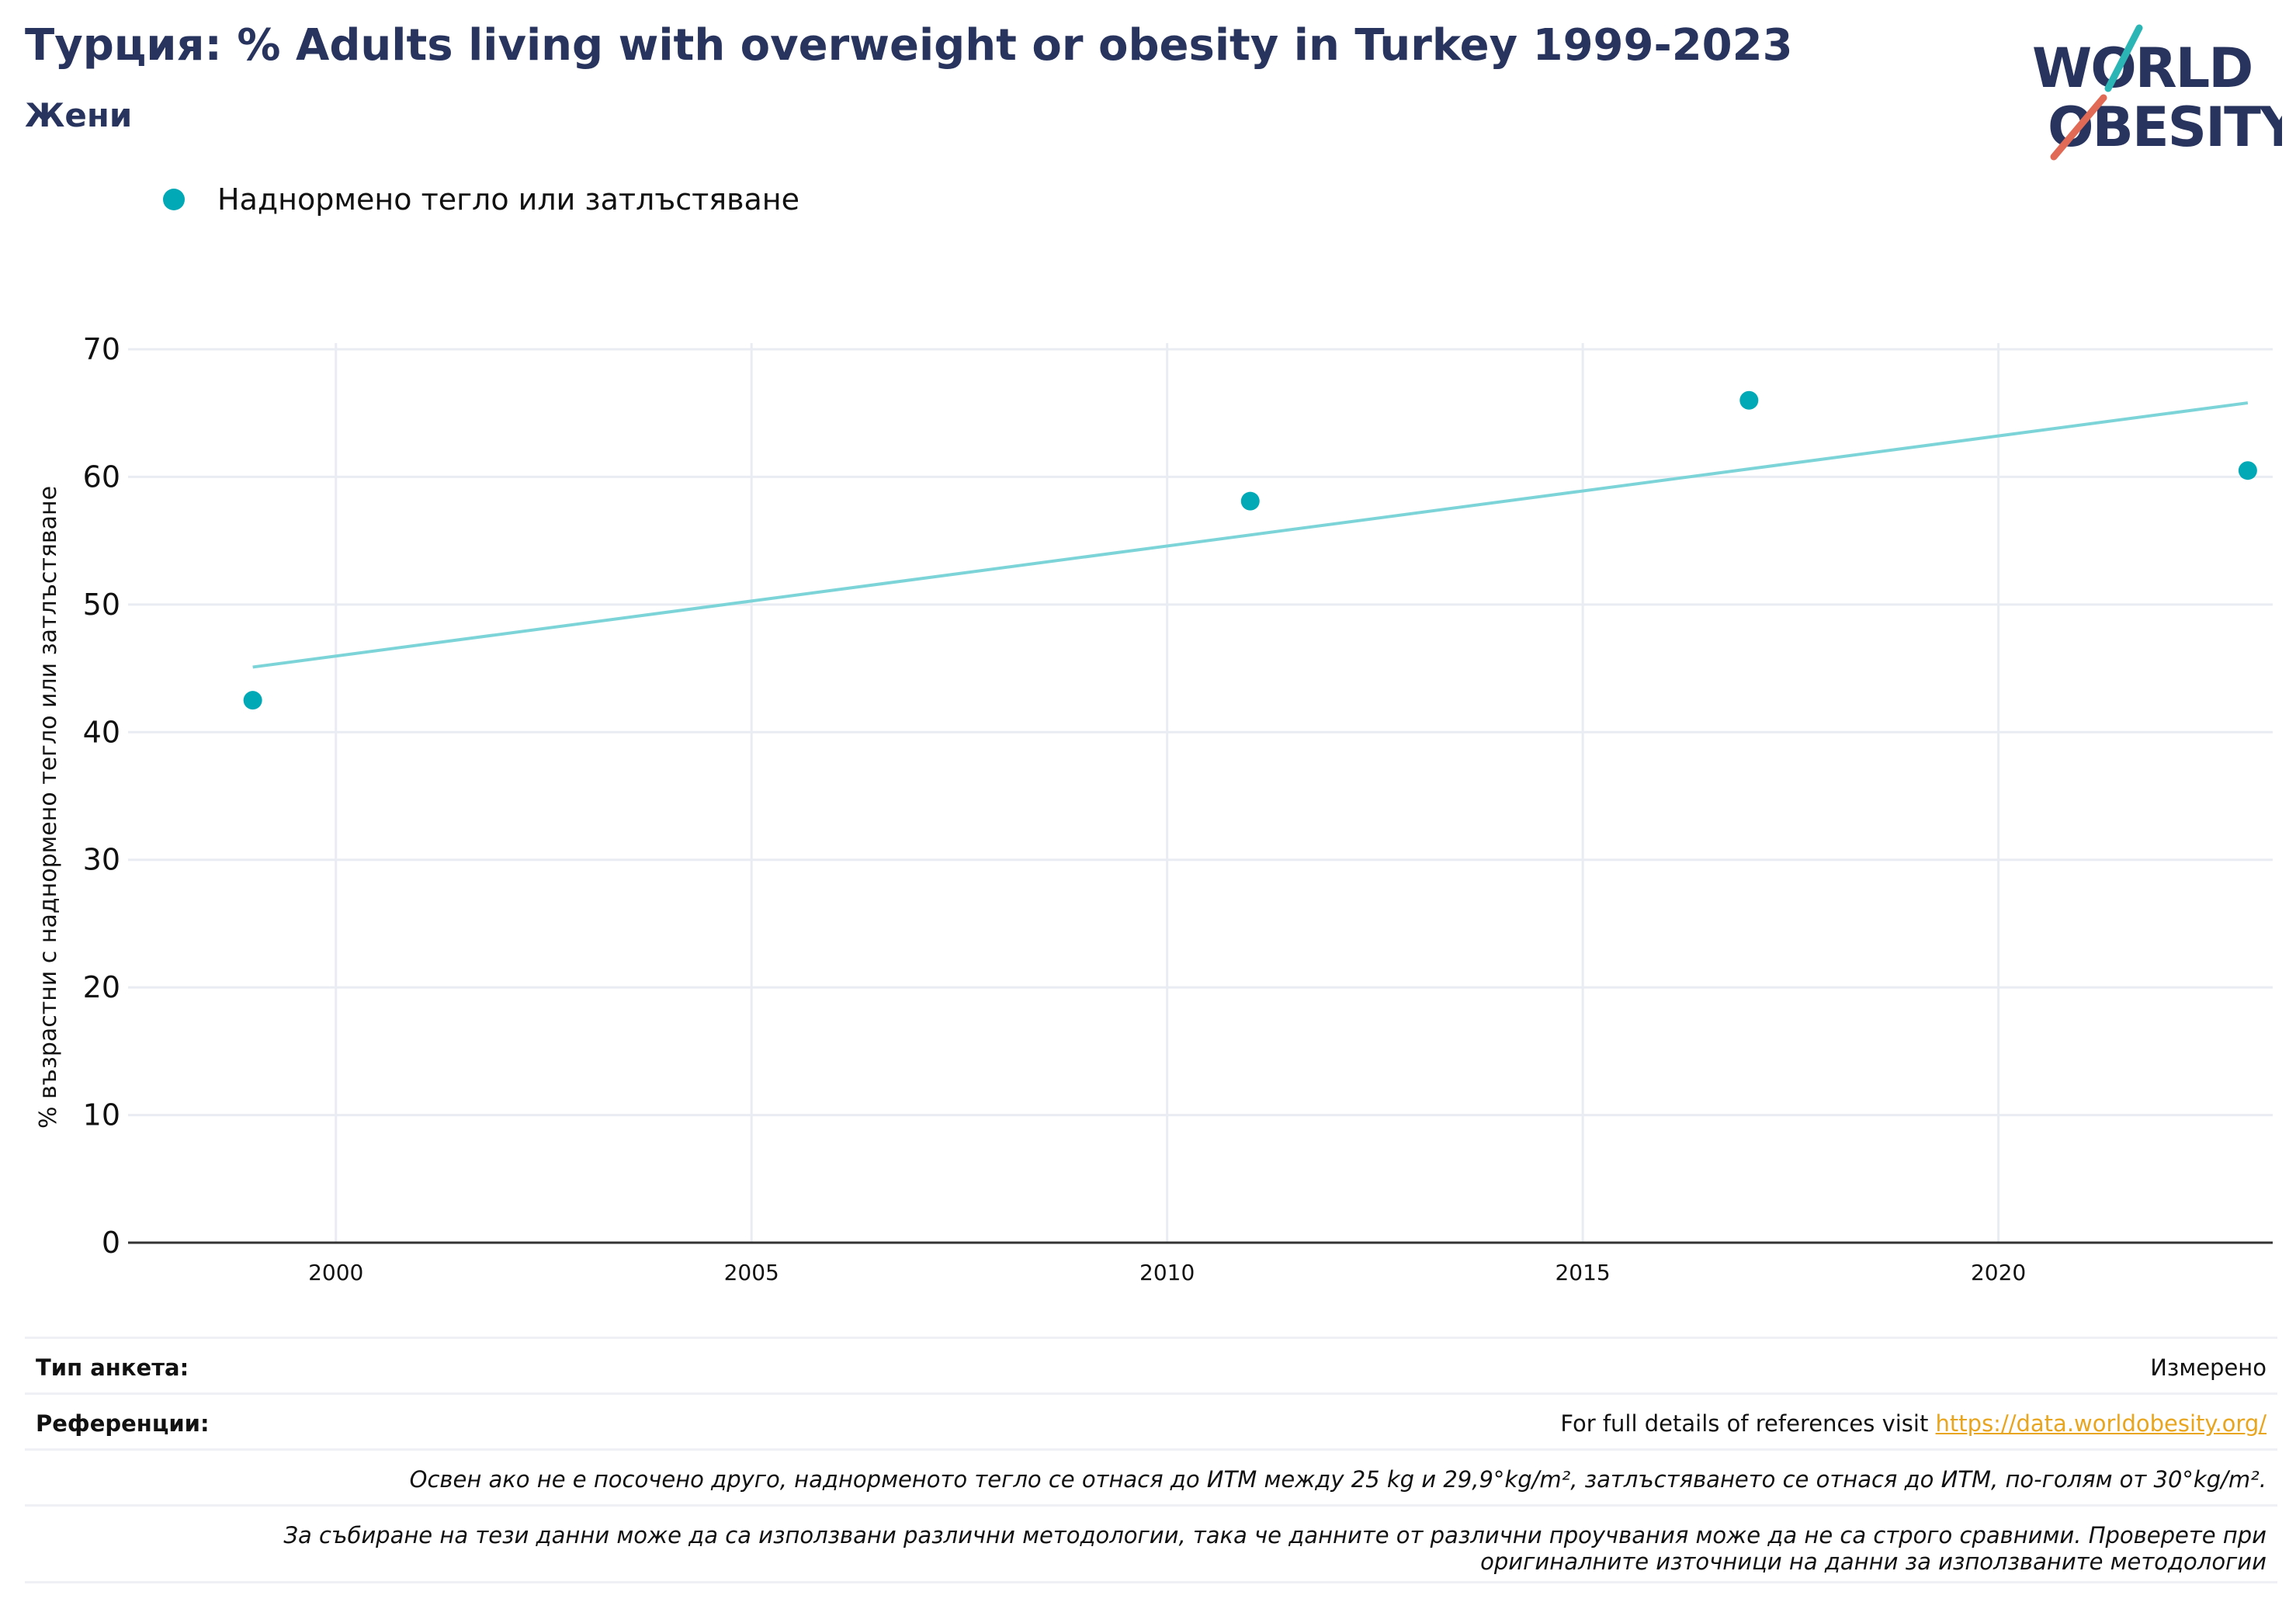  What do you see at coordinates (1748, 1423) in the screenshot?
I see `references-text: For full details of references visit` at bounding box center [1748, 1423].